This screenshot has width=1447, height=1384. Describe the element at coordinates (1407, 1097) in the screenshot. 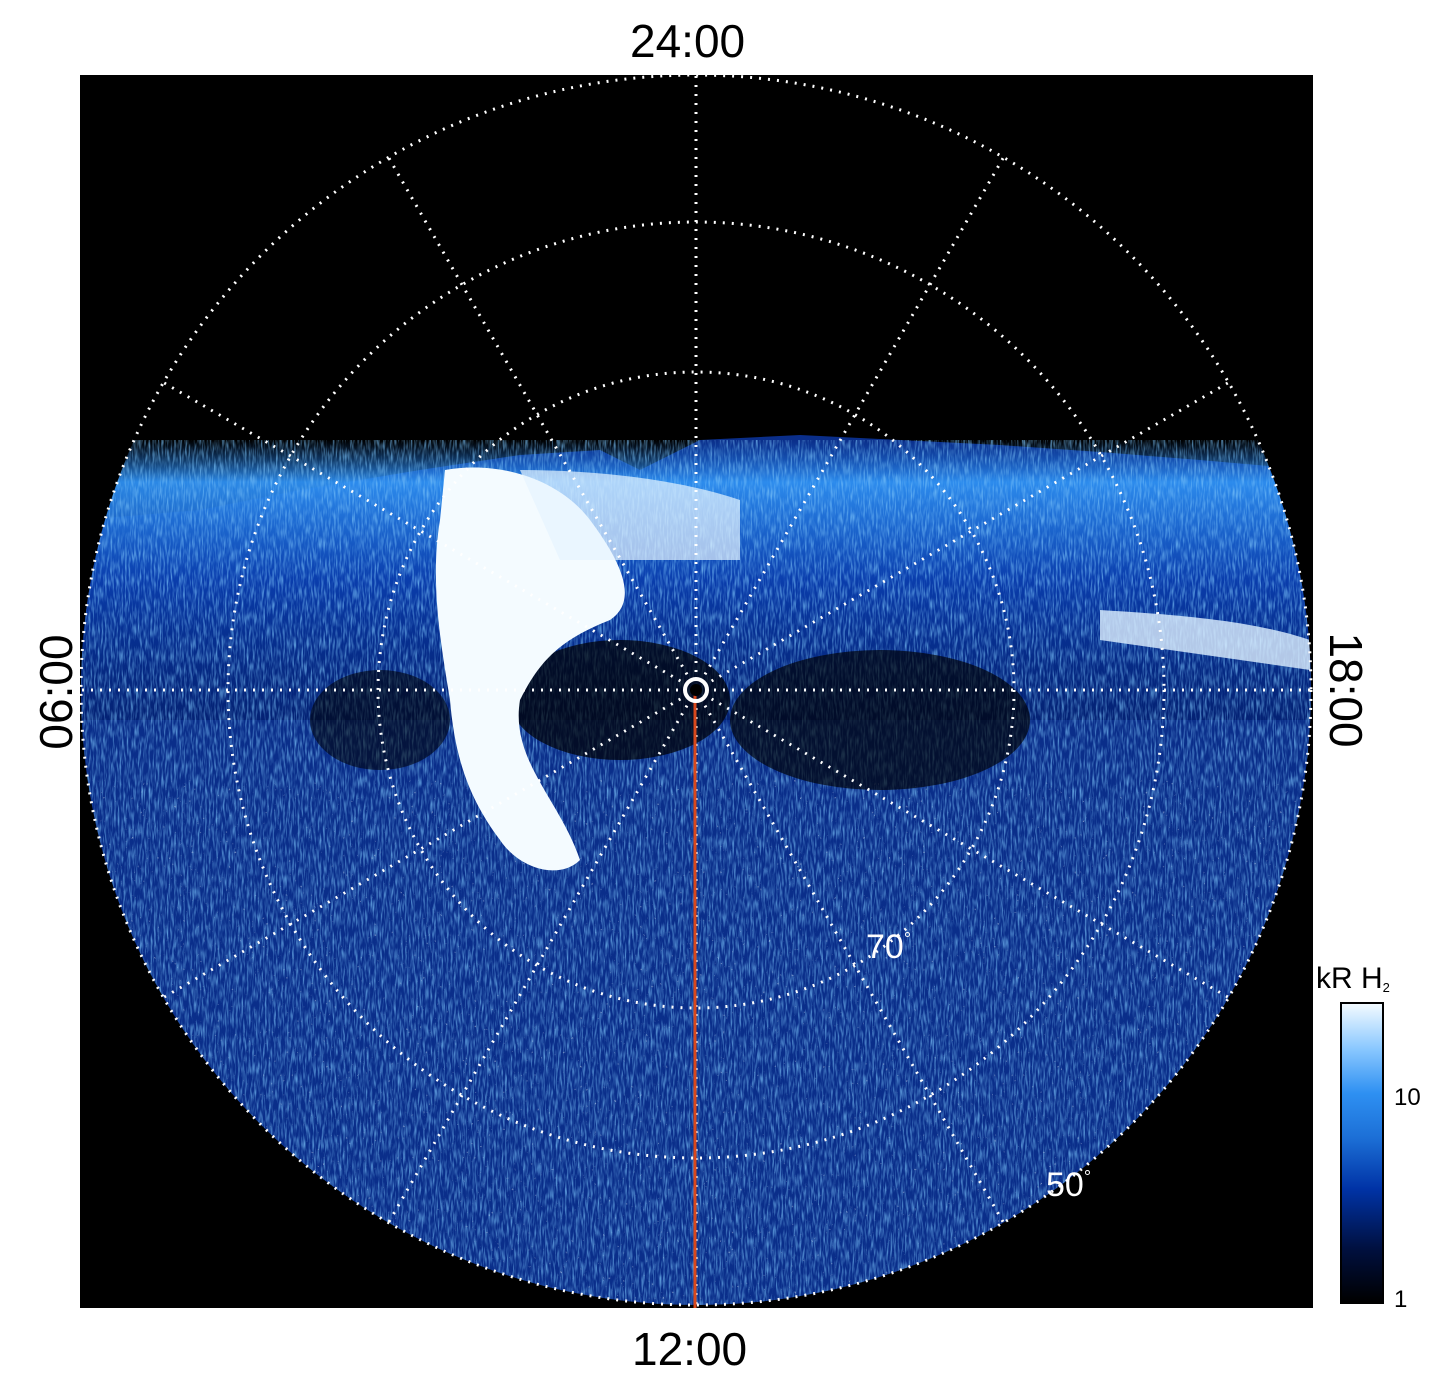

I see `colorbar-tick-10: 10` at that location.